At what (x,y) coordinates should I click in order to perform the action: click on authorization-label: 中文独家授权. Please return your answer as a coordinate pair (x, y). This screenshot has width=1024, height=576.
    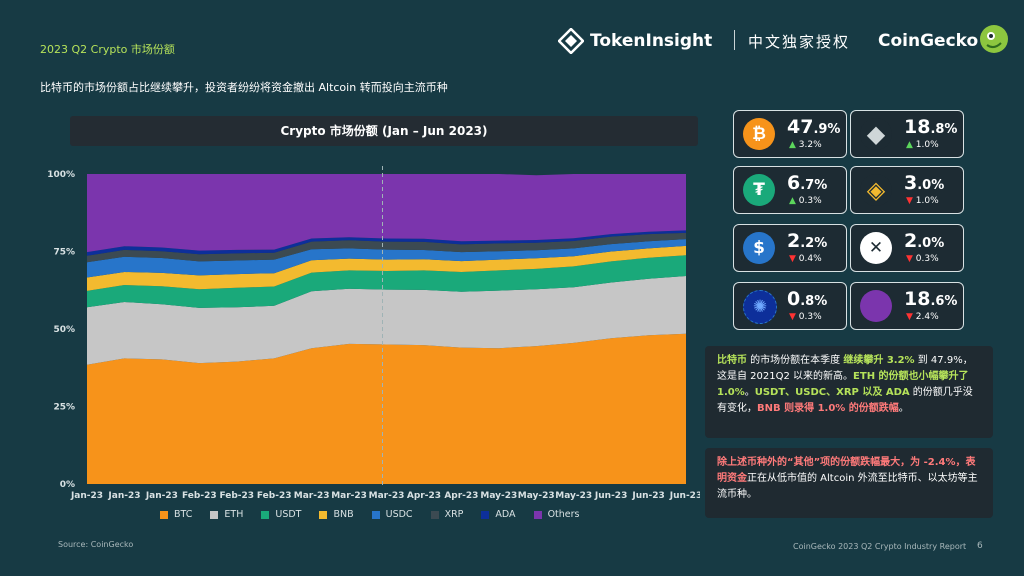
    Looking at the image, I should click on (799, 42).